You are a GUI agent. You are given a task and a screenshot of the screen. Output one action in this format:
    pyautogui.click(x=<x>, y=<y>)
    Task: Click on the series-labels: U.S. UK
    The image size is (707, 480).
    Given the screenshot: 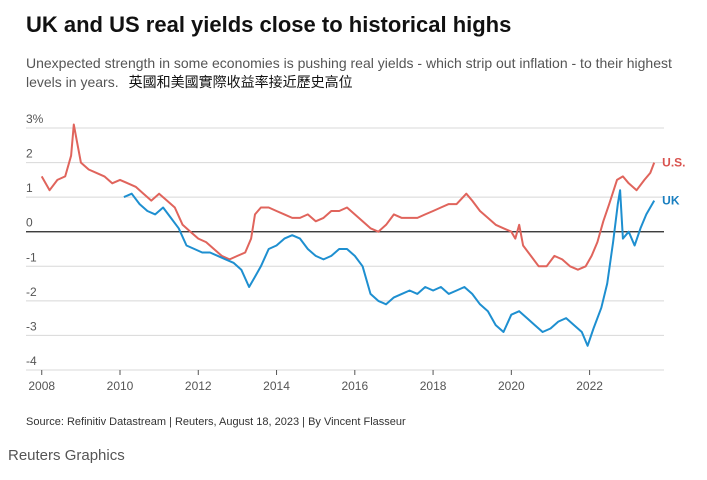 What is the action you would take?
    pyautogui.click(x=673, y=182)
    